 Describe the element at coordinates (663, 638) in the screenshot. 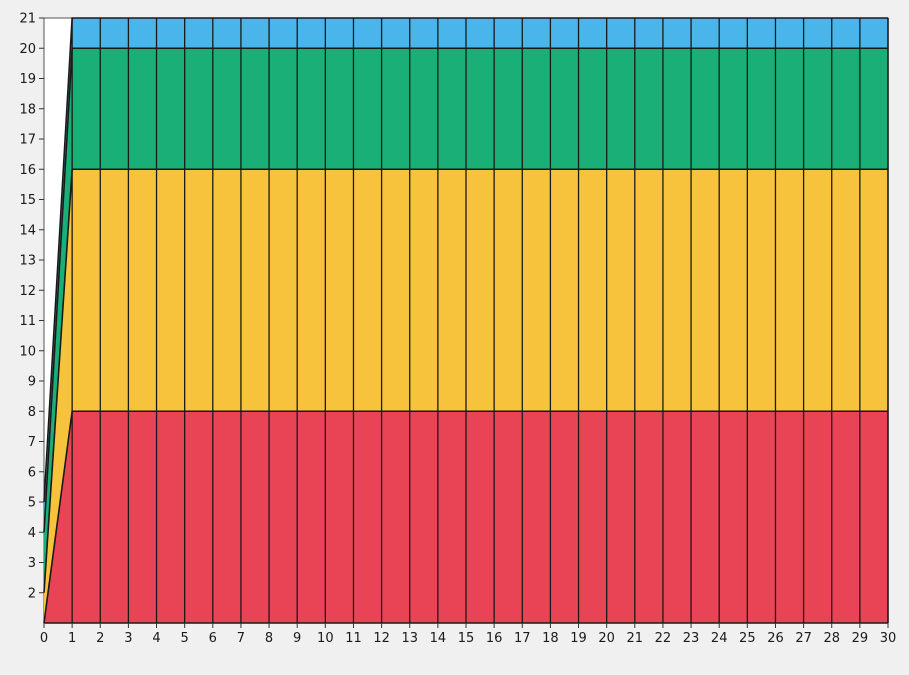

I see `x-tick-label: 22` at that location.